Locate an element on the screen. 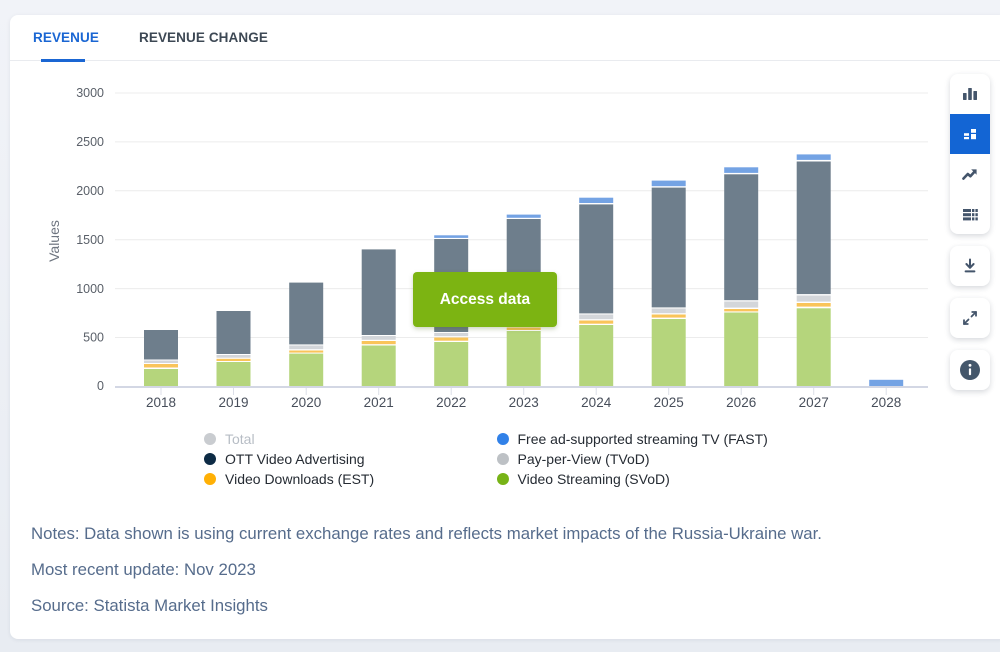 The height and width of the screenshot is (652, 1000). svg-text: 3000 is located at coordinates (90, 93).